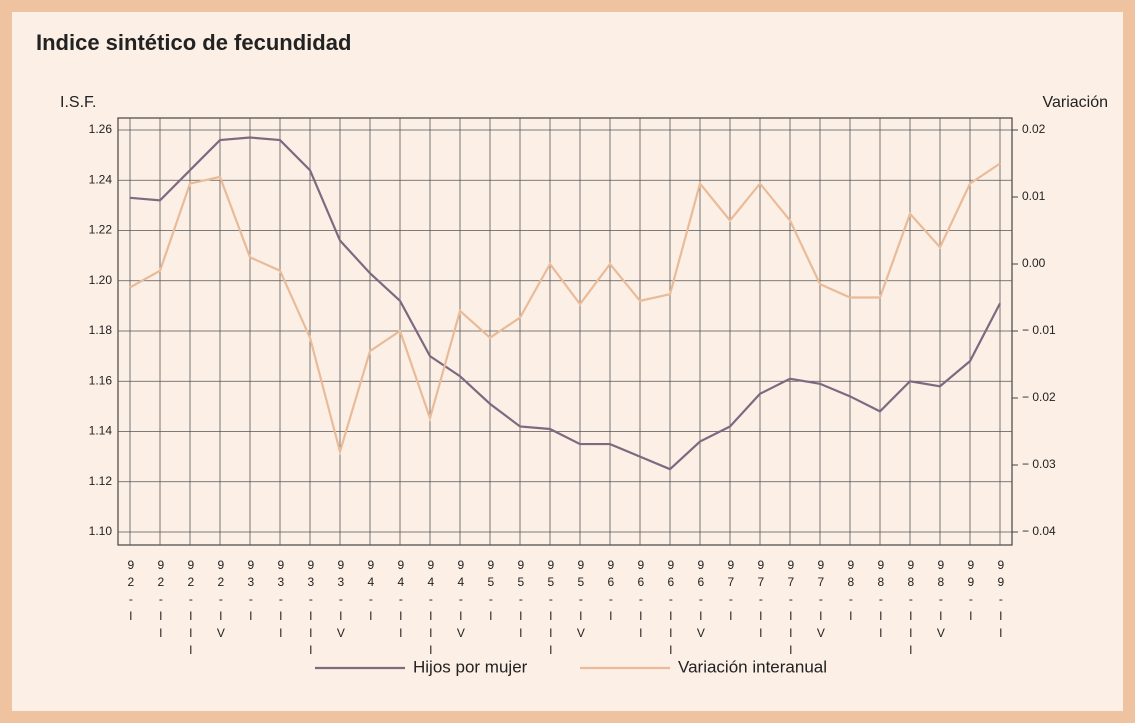 This screenshot has height=723, width=1135. I want to click on y-tick-label: 1.16, so click(101, 380).